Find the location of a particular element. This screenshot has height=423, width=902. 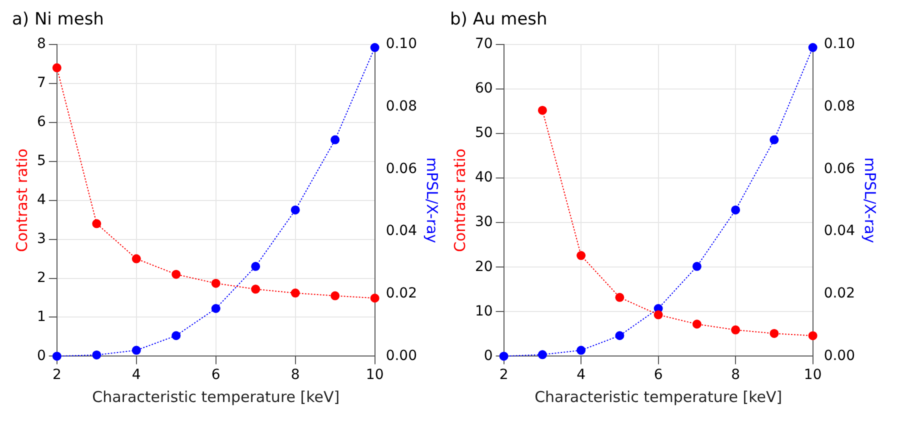

y-tick-label: 3 is located at coordinates (41, 238).